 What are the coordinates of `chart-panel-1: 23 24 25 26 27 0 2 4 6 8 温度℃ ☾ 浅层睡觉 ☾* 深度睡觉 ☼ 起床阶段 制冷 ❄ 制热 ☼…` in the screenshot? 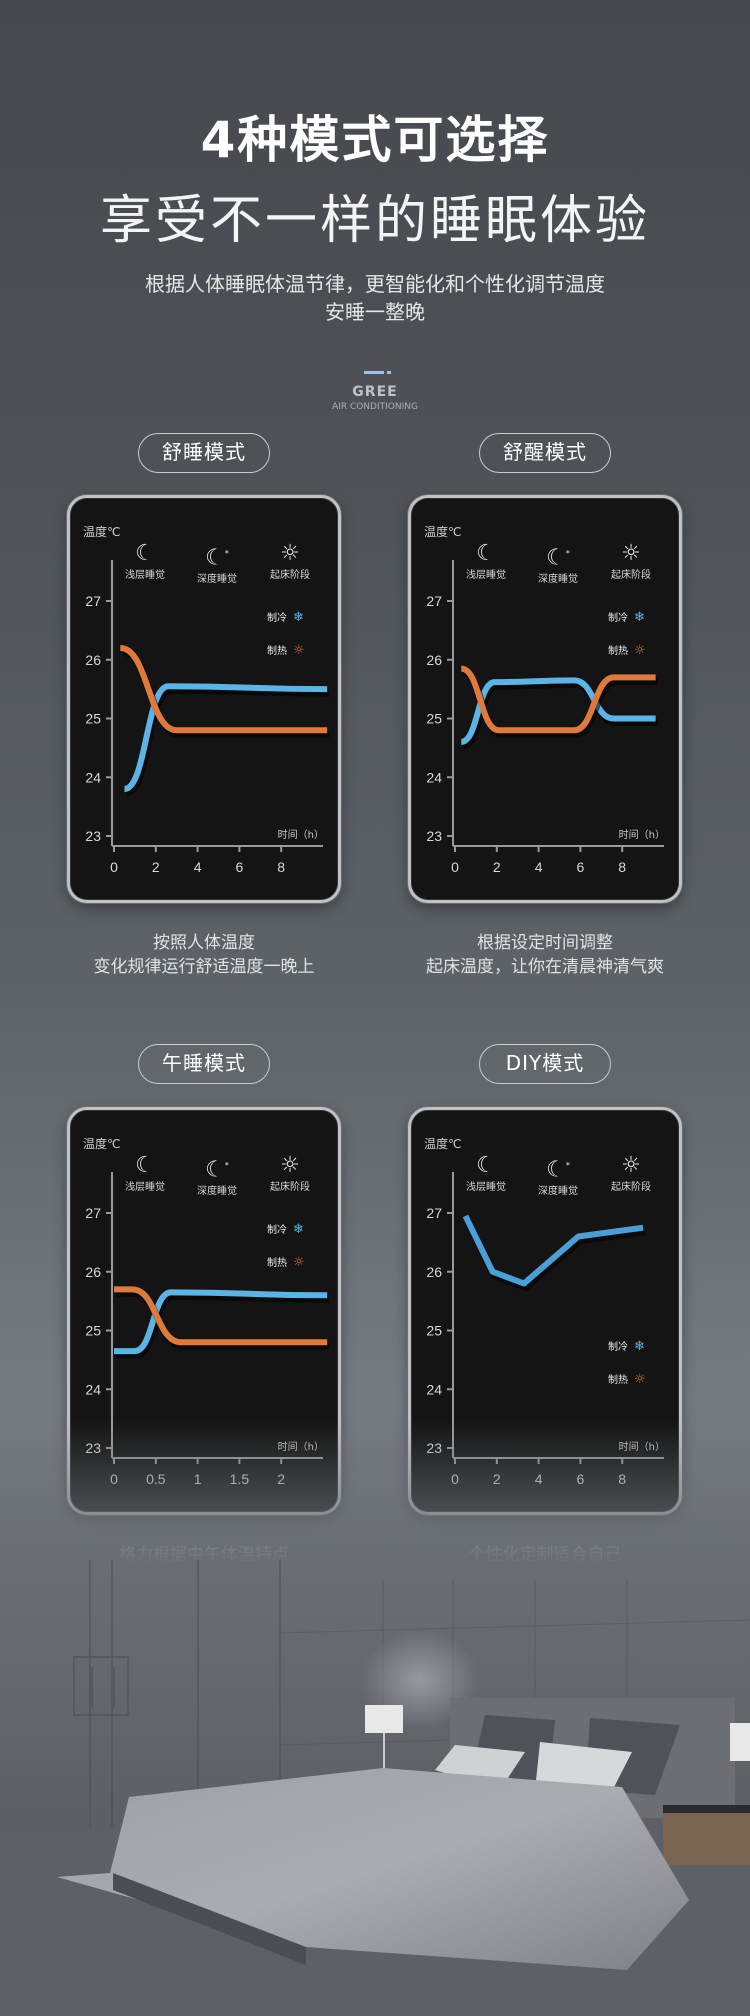 It's located at (204, 699).